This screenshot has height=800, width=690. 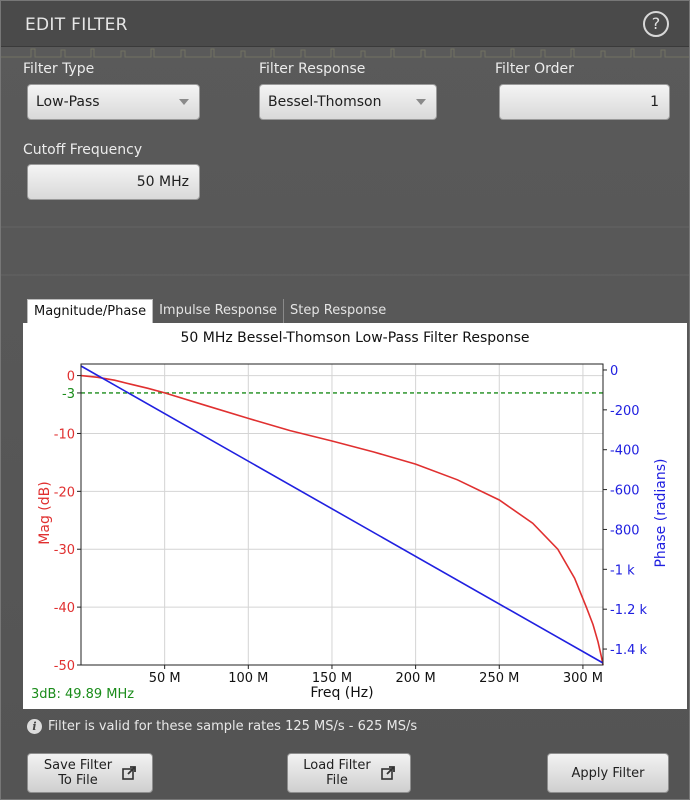 I want to click on save-filter-button: Save Filter To File, so click(x=90, y=773).